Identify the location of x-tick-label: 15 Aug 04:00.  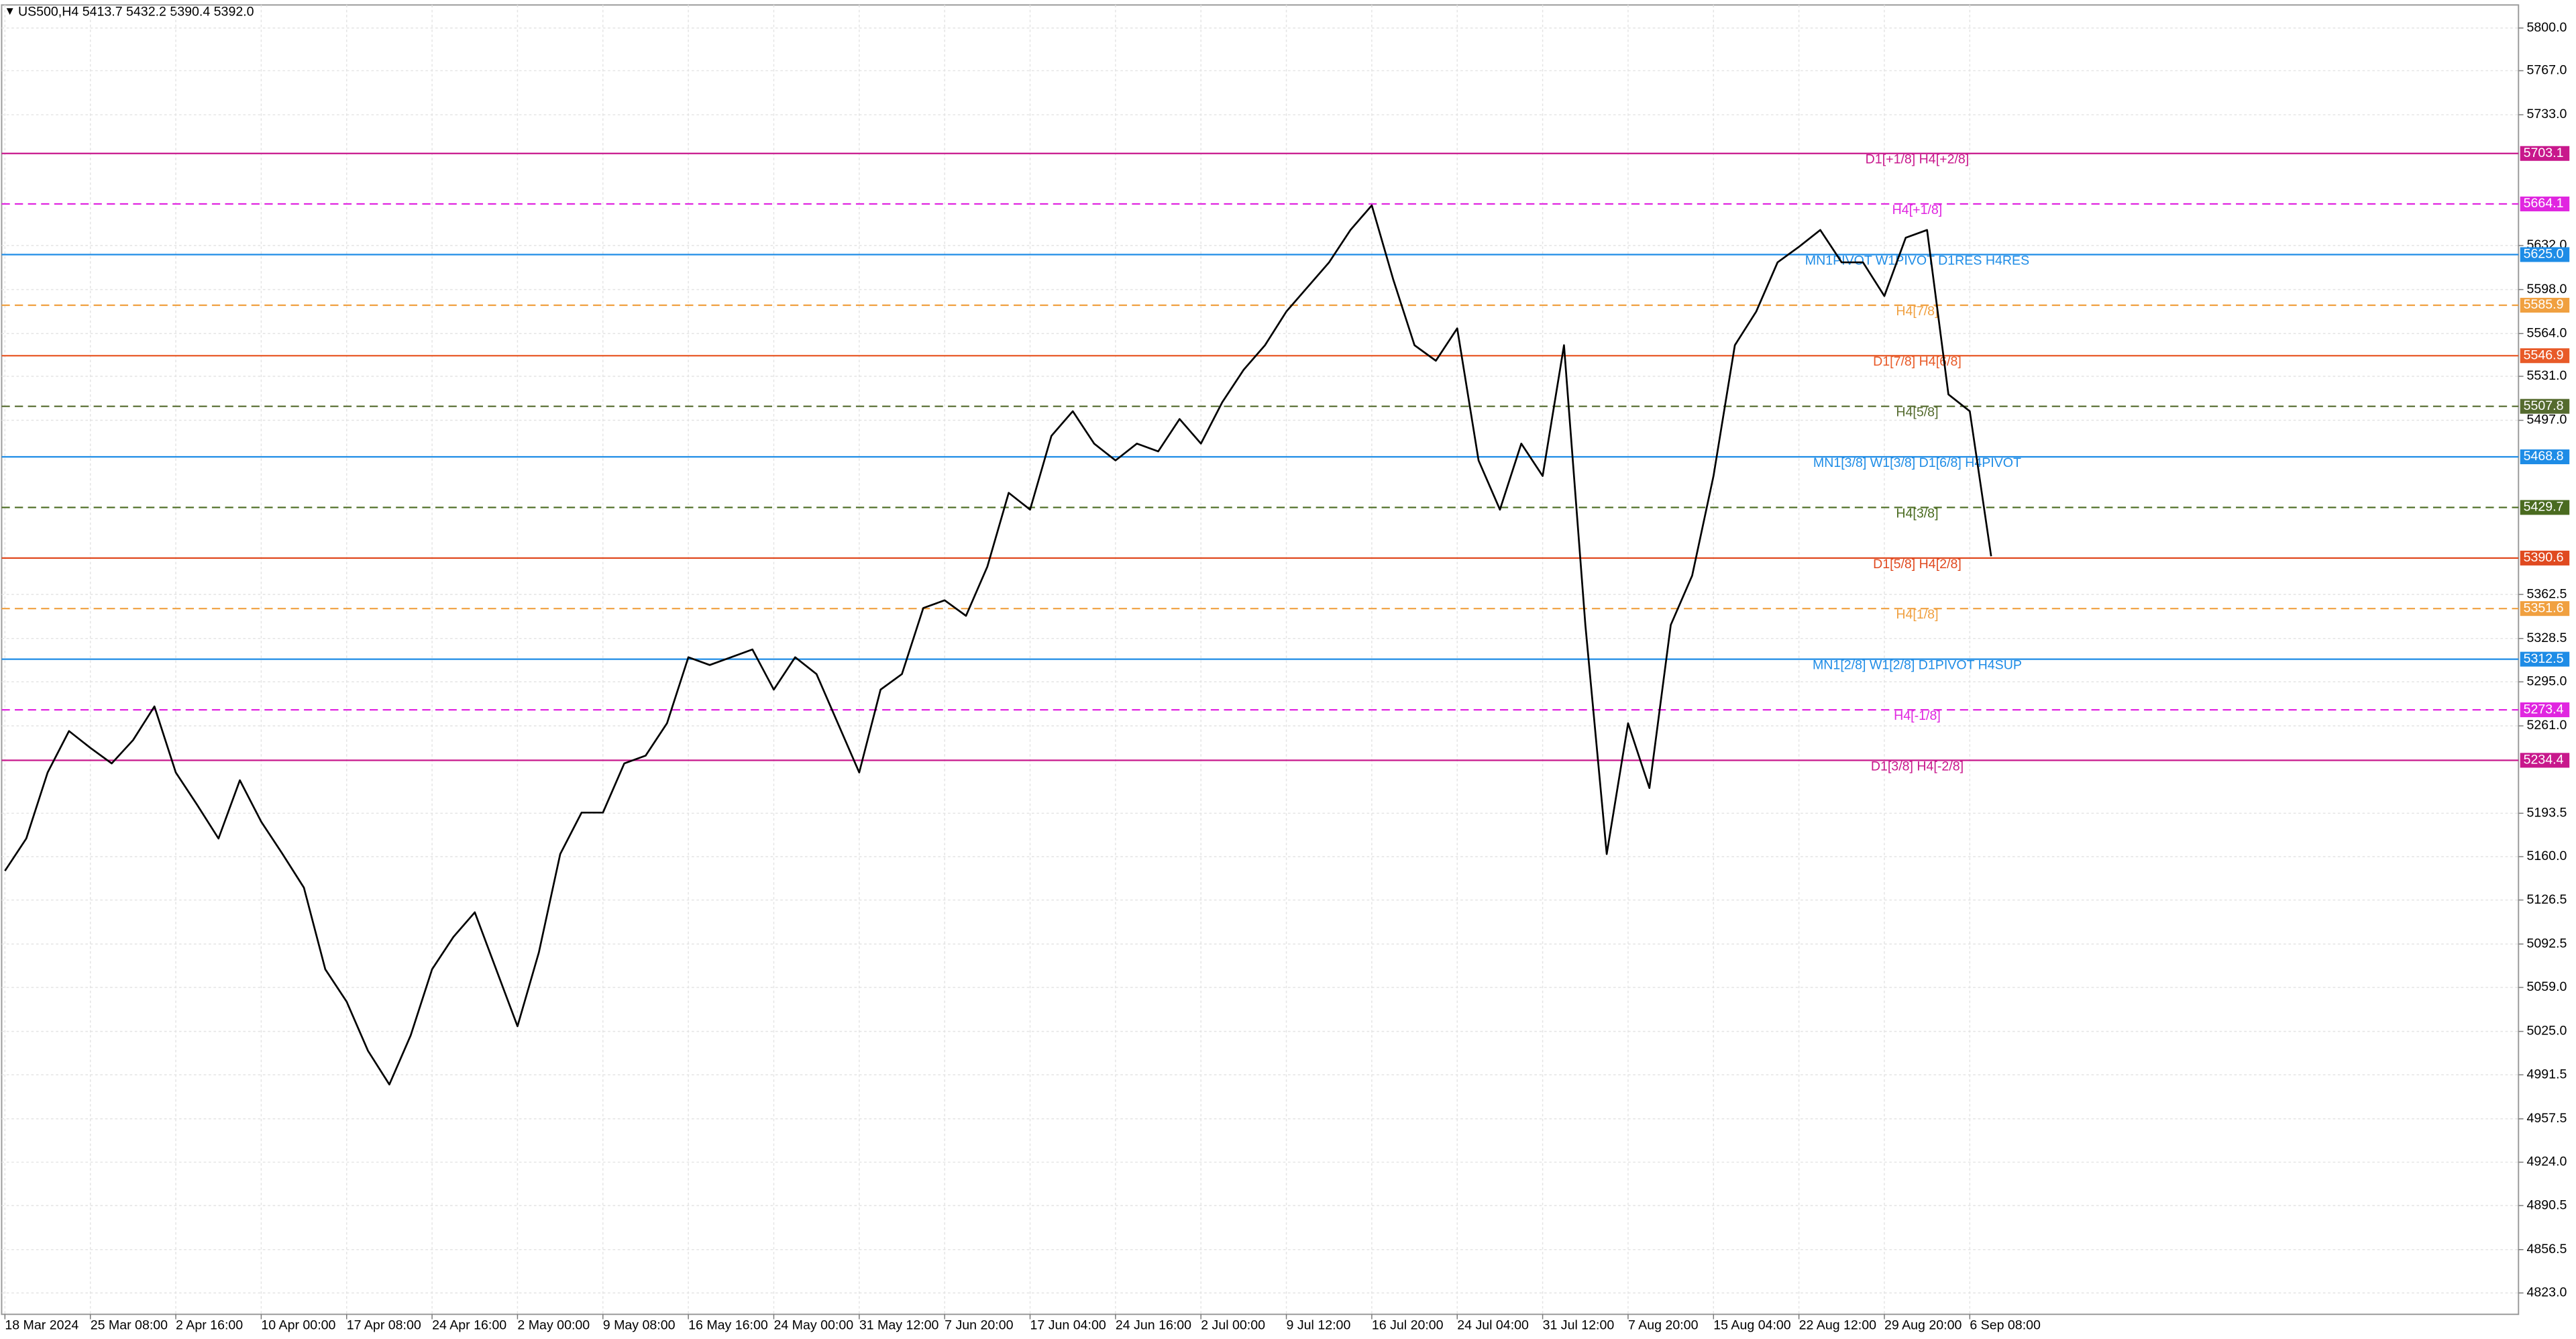
(1752, 1325).